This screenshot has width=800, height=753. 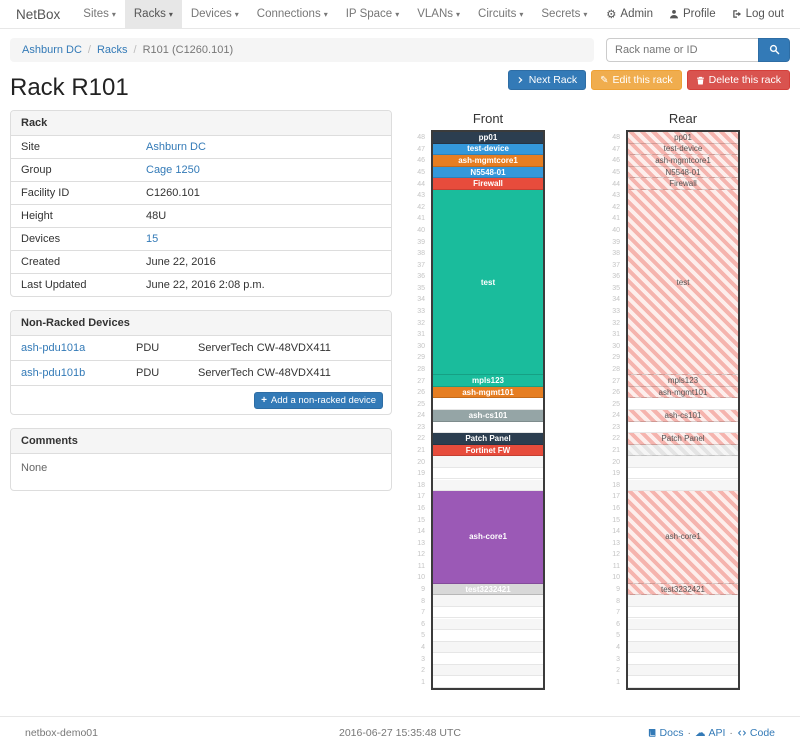 I want to click on navbar-log-out-link: Log out, so click(x=758, y=14).